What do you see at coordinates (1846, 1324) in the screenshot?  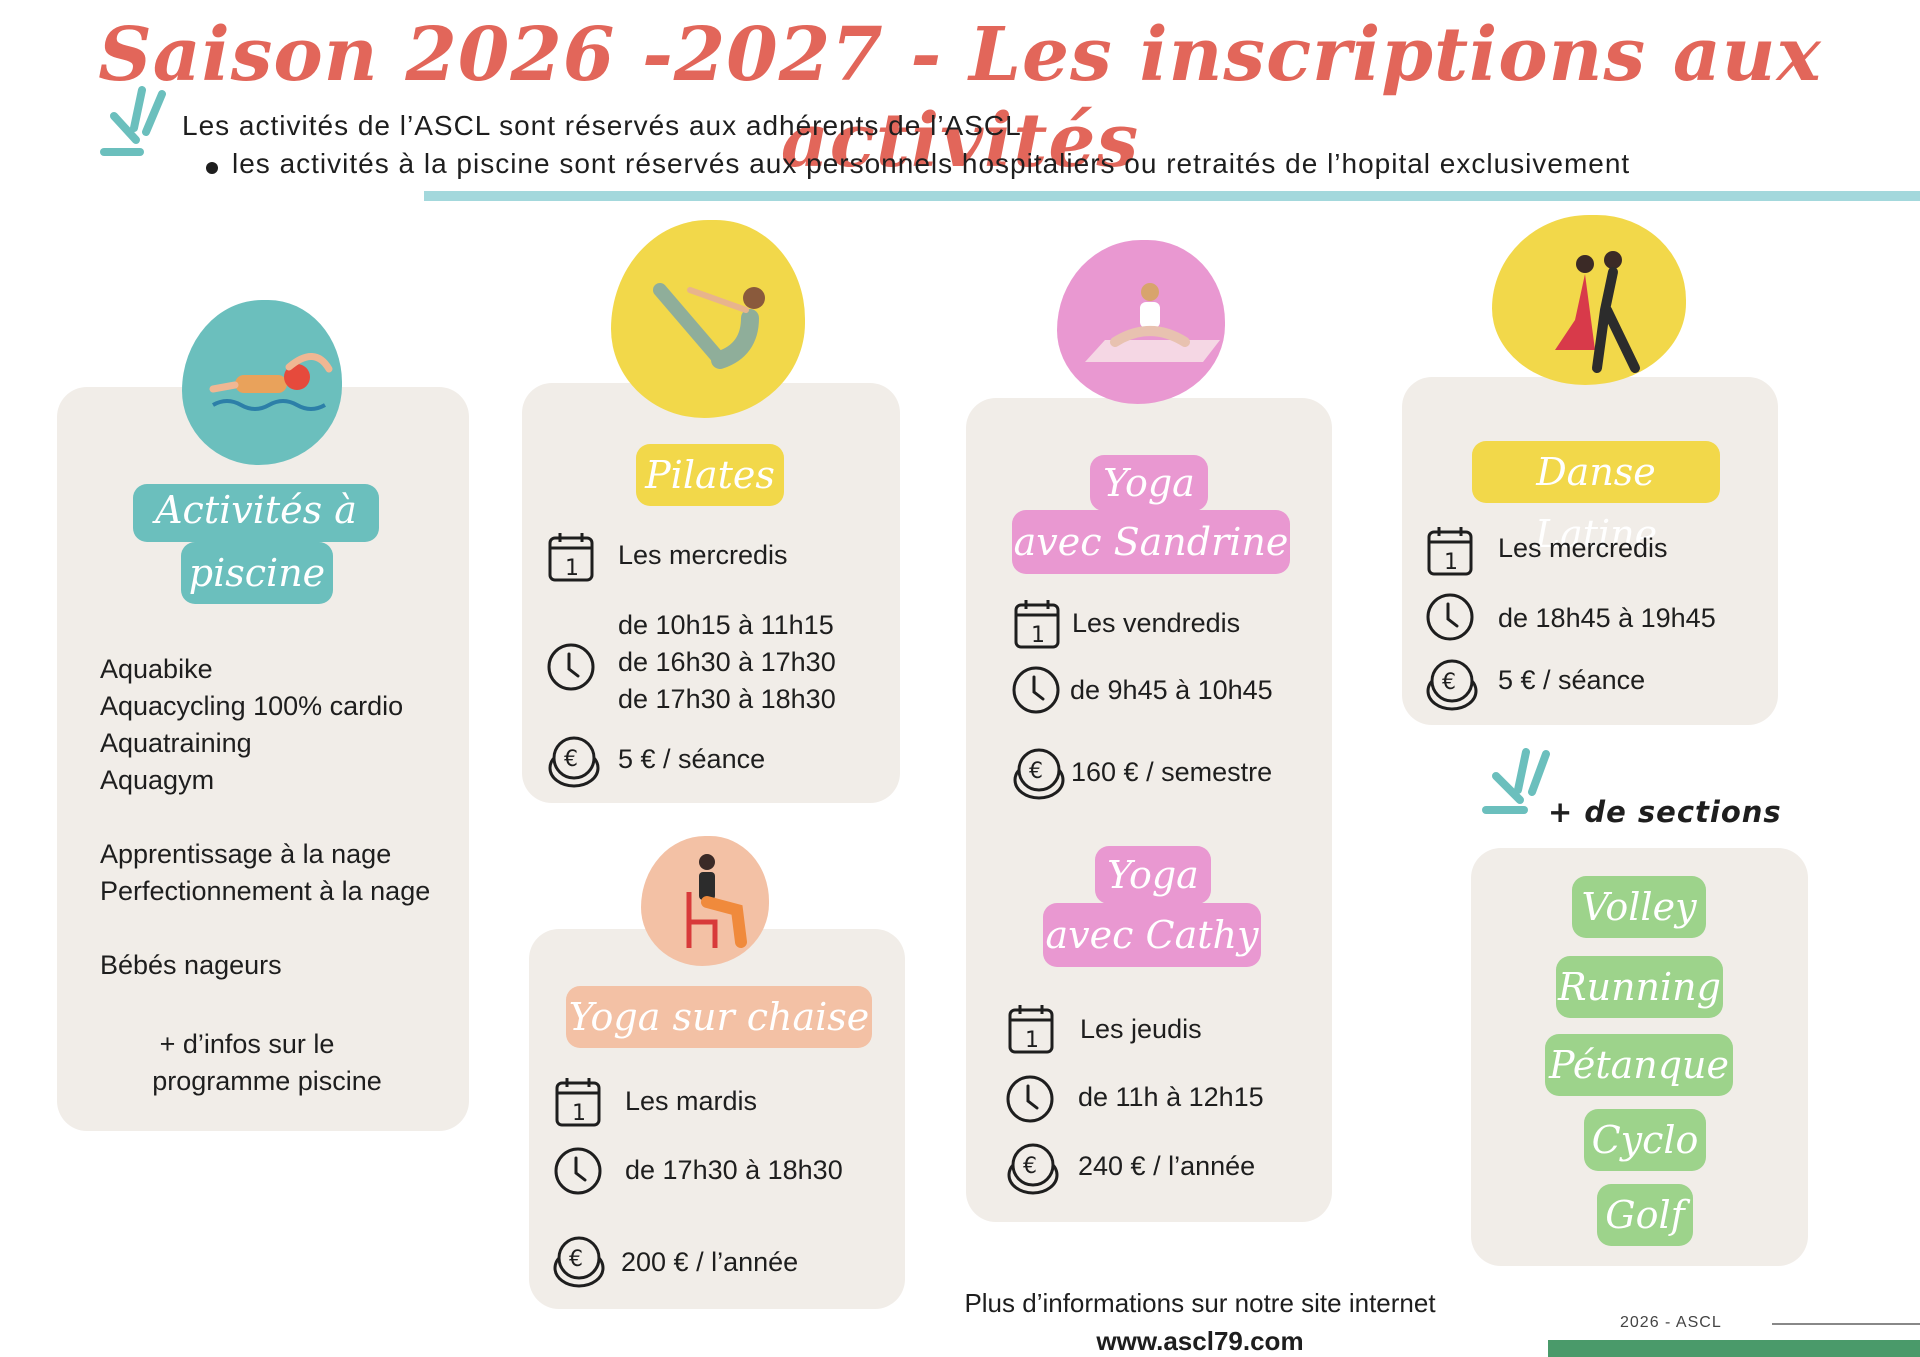 I see `footer-rule` at bounding box center [1846, 1324].